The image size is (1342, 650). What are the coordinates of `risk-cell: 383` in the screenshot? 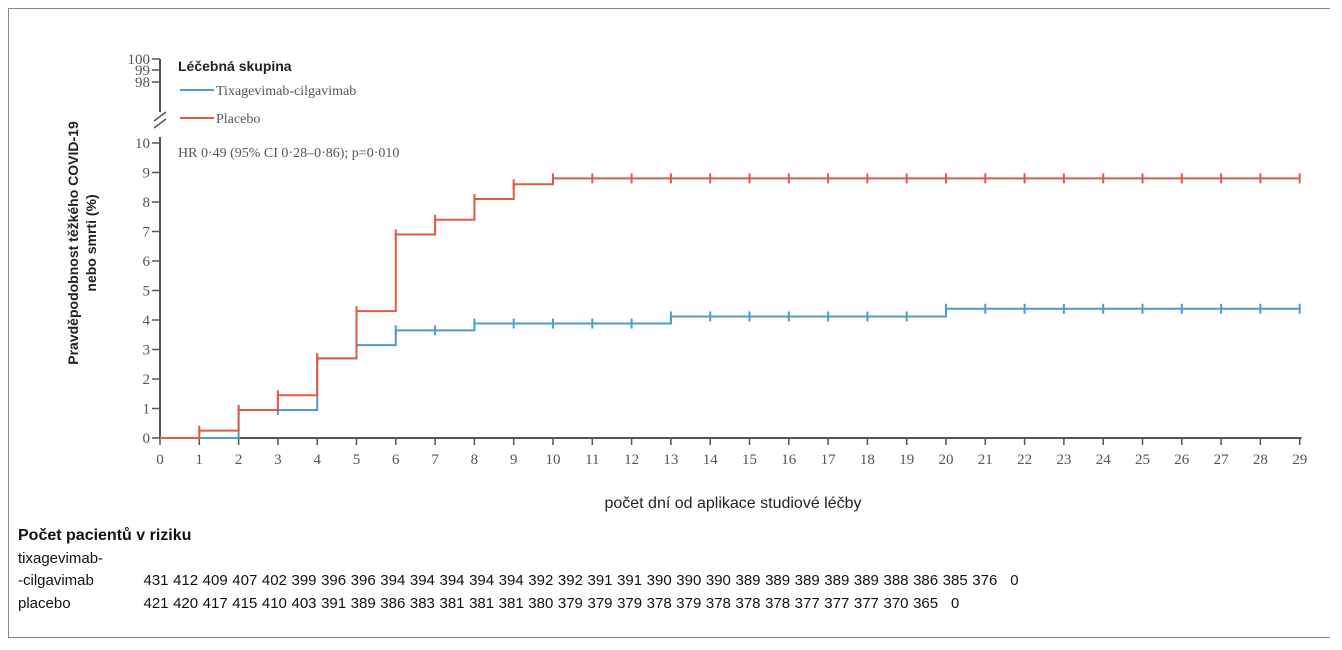 It's located at (422, 603).